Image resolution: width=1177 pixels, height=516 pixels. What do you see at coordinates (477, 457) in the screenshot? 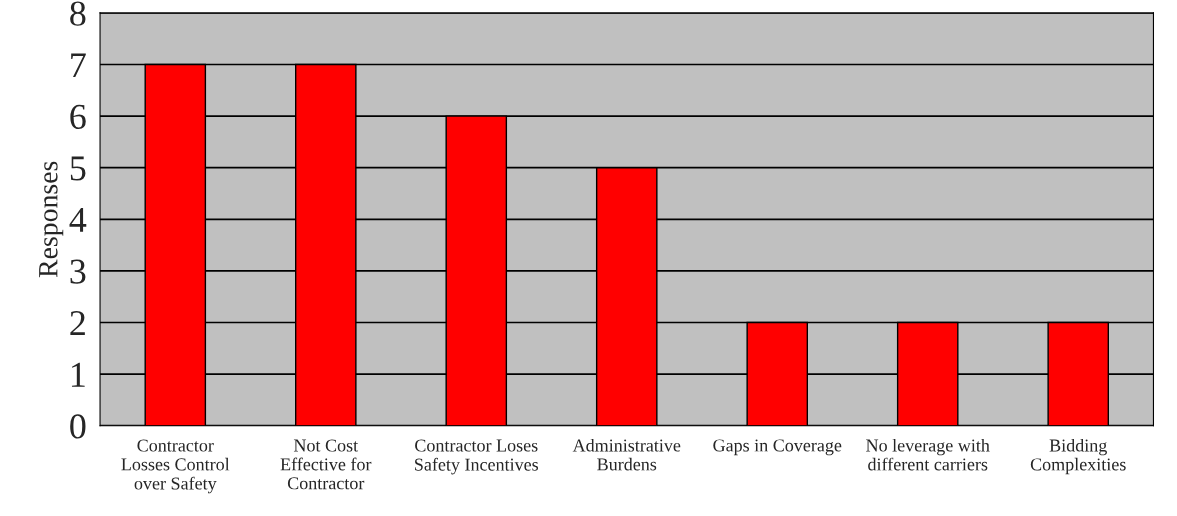
I see `x-tick-label: Contractor Loses Safety Incentives` at bounding box center [477, 457].